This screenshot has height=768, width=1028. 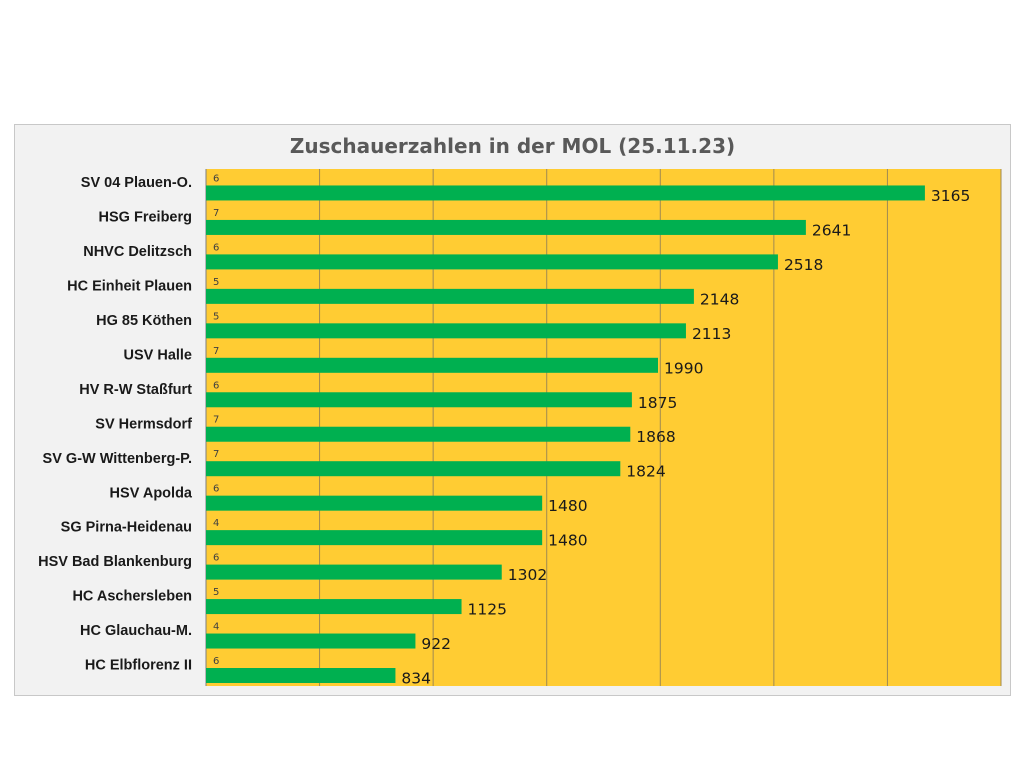 What do you see at coordinates (416, 679) in the screenshot?
I see `data-label: 834` at bounding box center [416, 679].